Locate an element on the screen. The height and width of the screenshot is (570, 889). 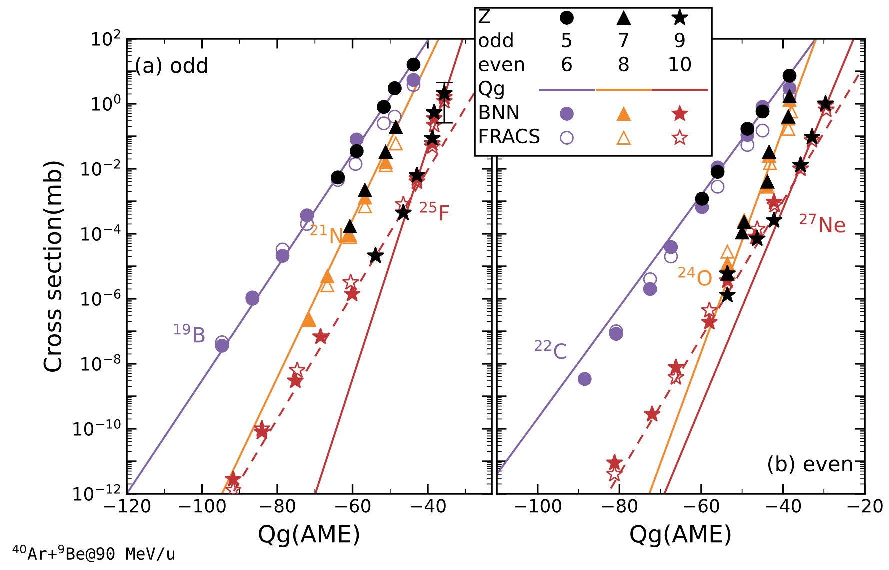
legend-label: BNN is located at coordinates (499, 112).